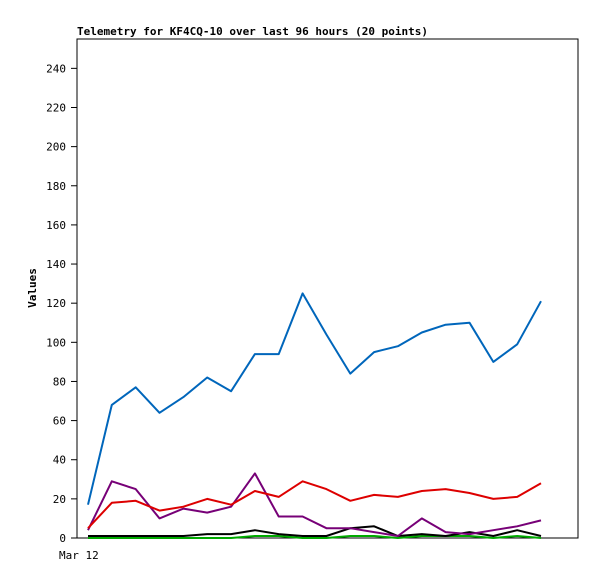  Describe the element at coordinates (56, 225) in the screenshot. I see `y-tick-label: 160` at that location.